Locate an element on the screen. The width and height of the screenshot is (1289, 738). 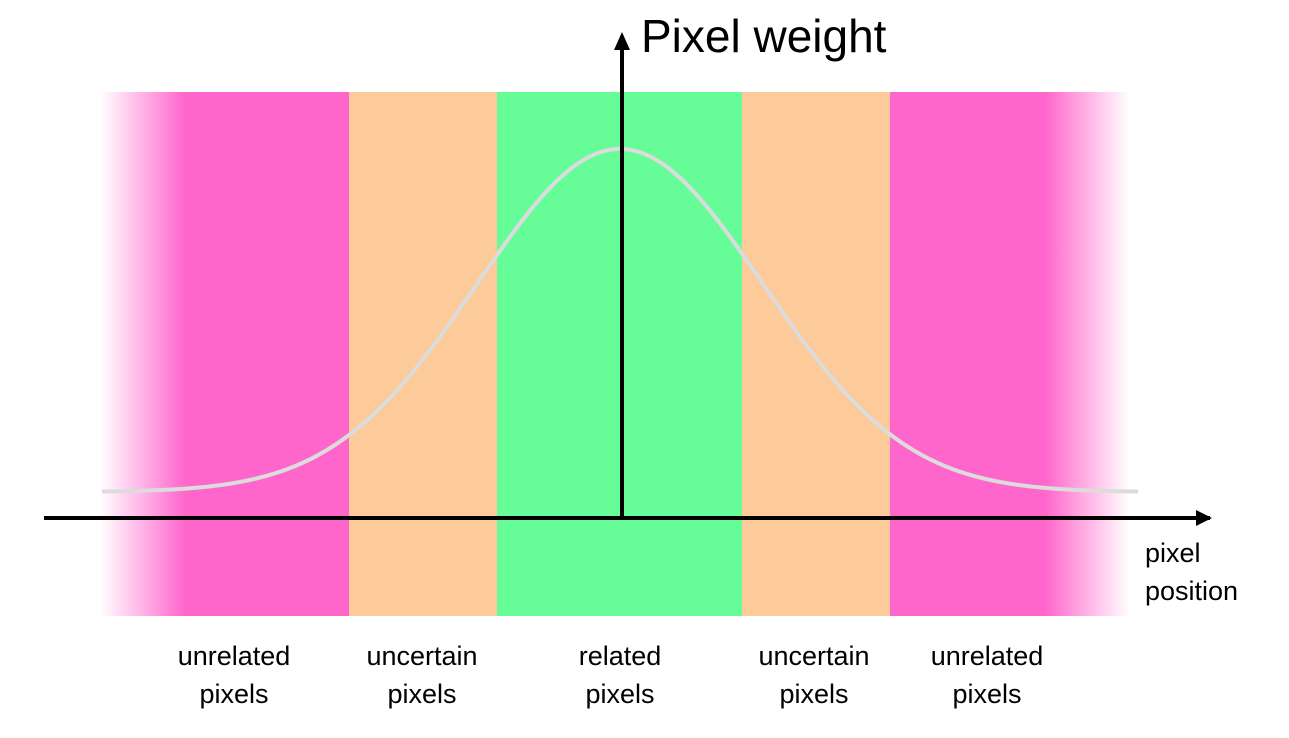
label-unrelated-right: unrelated pixels is located at coordinates (987, 675).